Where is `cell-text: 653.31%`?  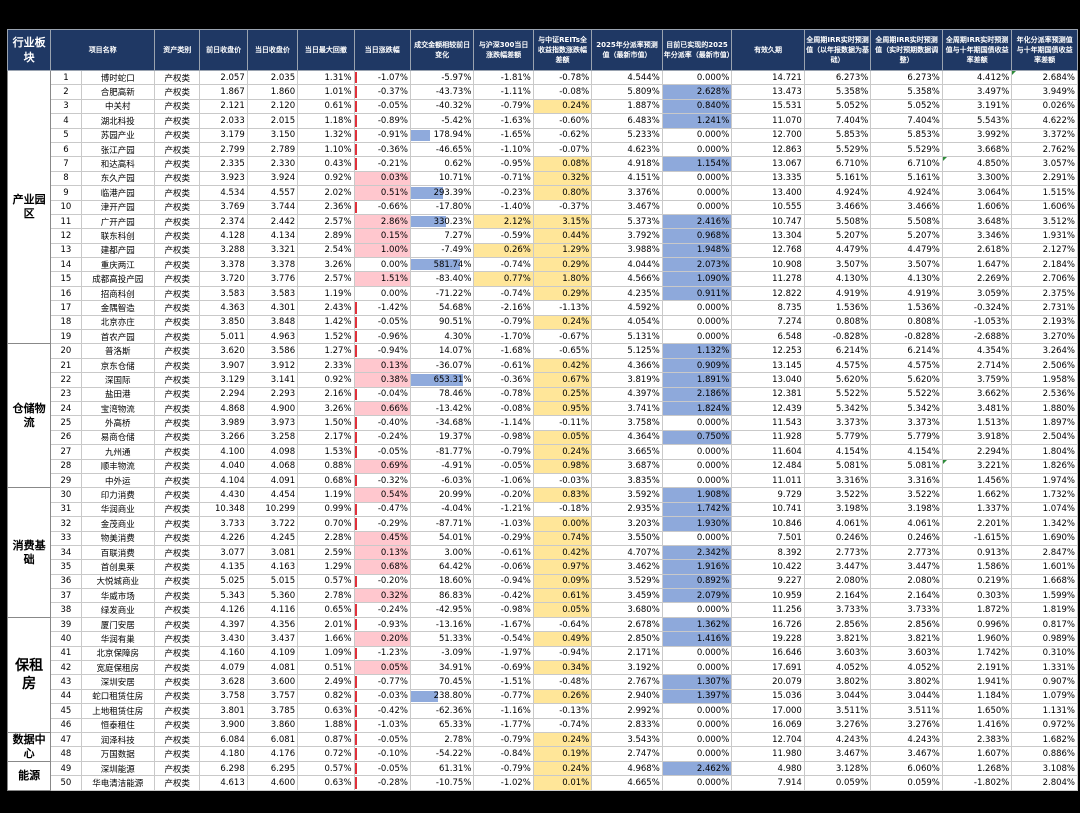
cell-text: 653.31% is located at coordinates (452, 379).